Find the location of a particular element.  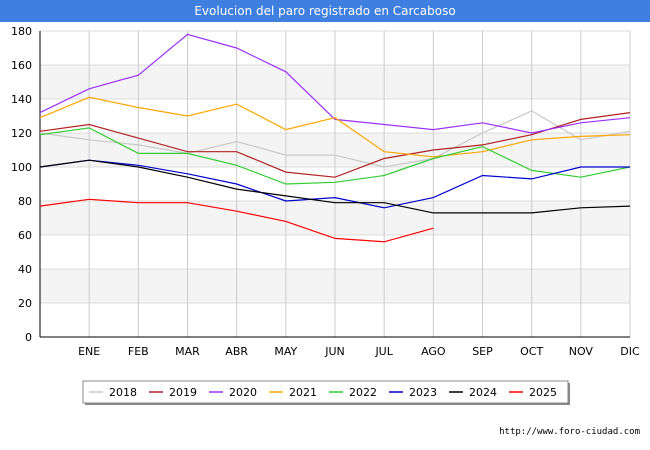

y-tick-label: 120 is located at coordinates (21, 133).